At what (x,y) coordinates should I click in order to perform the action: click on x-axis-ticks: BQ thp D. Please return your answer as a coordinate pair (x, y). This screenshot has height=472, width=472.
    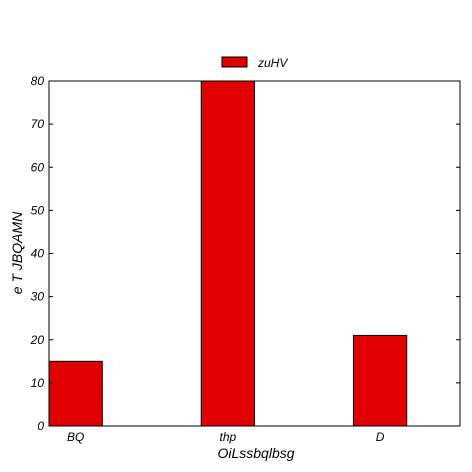
    Looking at the image, I should click on (226, 437).